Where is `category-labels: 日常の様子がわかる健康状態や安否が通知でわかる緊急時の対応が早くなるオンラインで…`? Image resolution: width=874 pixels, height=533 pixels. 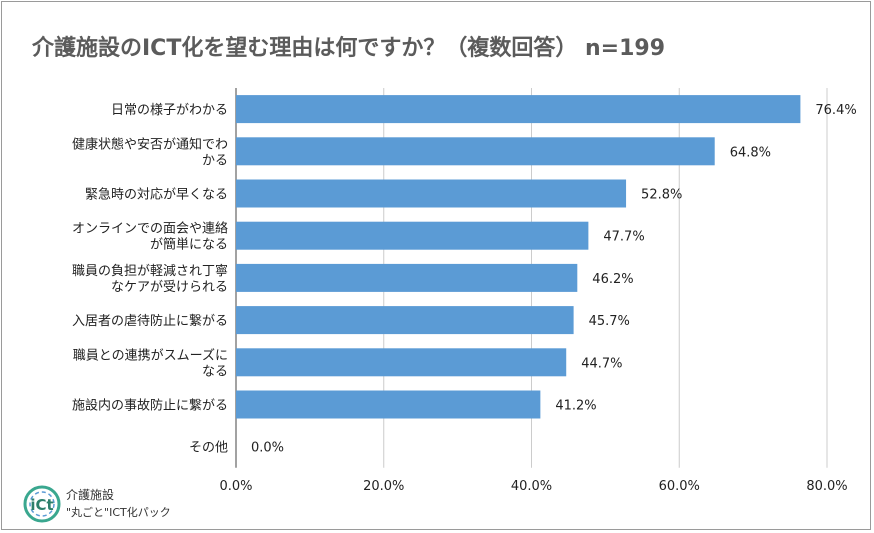
category-labels: 日常の様子がわかる健康状態や安否が通知でわかる緊急時の対応が早くなるオンラインで… is located at coordinates (150, 279).